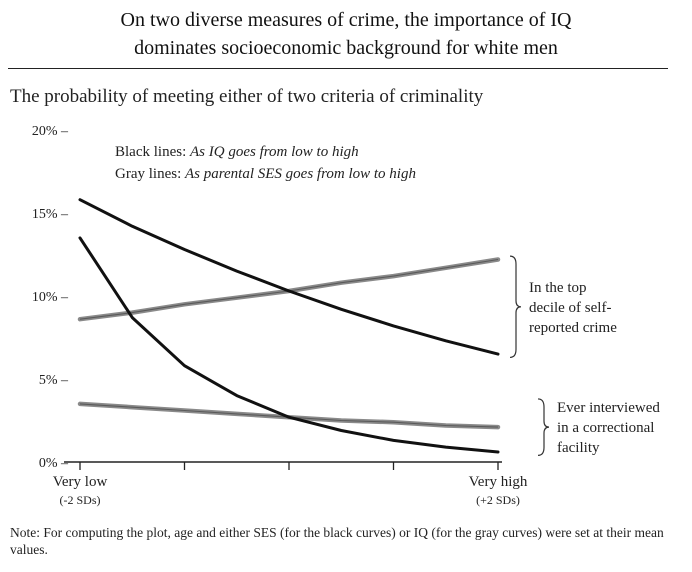 The image size is (692, 572). I want to click on legend-black-label: Black lines:, so click(151, 152).